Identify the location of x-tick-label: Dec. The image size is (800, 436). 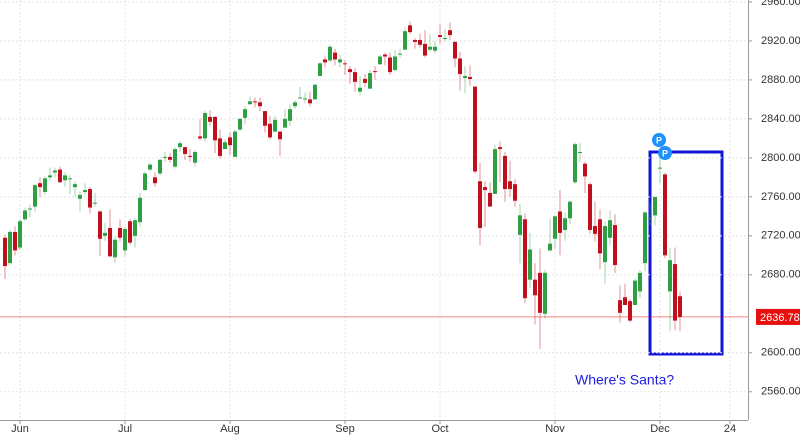
(660, 429).